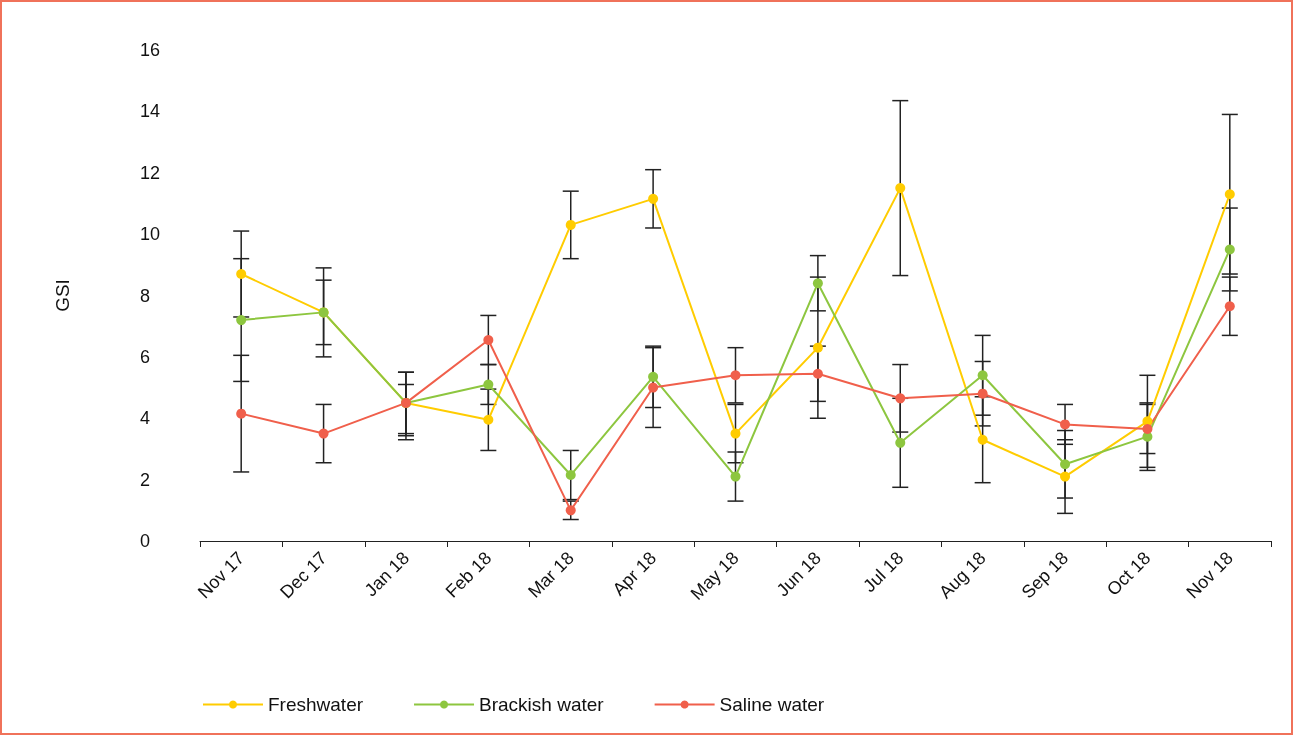  Describe the element at coordinates (150, 50) in the screenshot. I see `y-tick-label: 16` at that location.